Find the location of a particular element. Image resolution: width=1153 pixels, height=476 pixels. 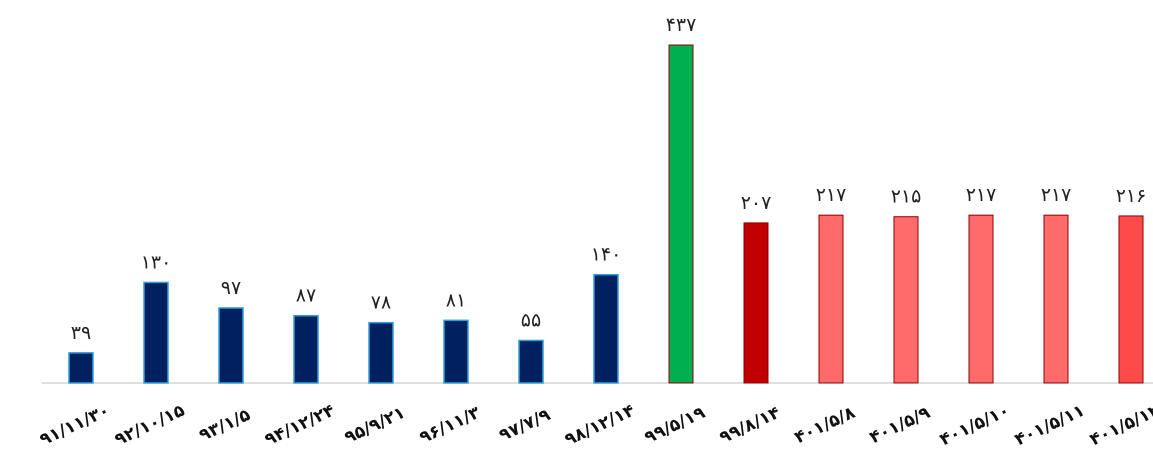

data-label: ۳۹ is located at coordinates (81, 333).